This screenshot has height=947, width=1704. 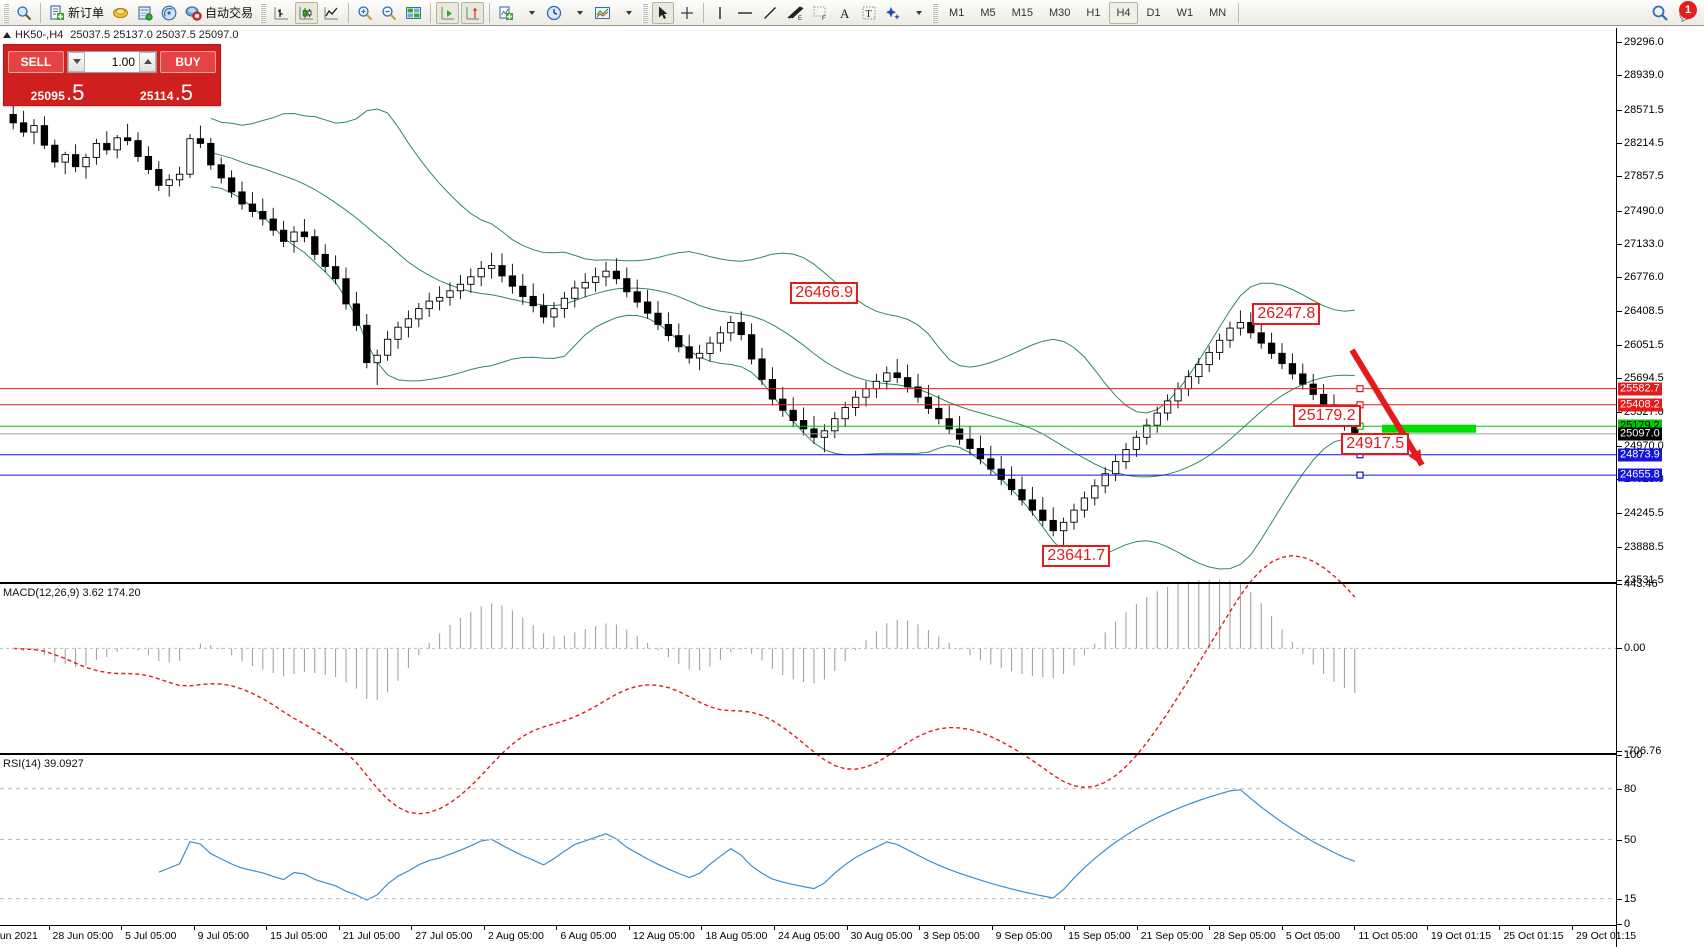 What do you see at coordinates (1640, 434) in the screenshot?
I see `price-level-badge-last-price: 25097.0` at bounding box center [1640, 434].